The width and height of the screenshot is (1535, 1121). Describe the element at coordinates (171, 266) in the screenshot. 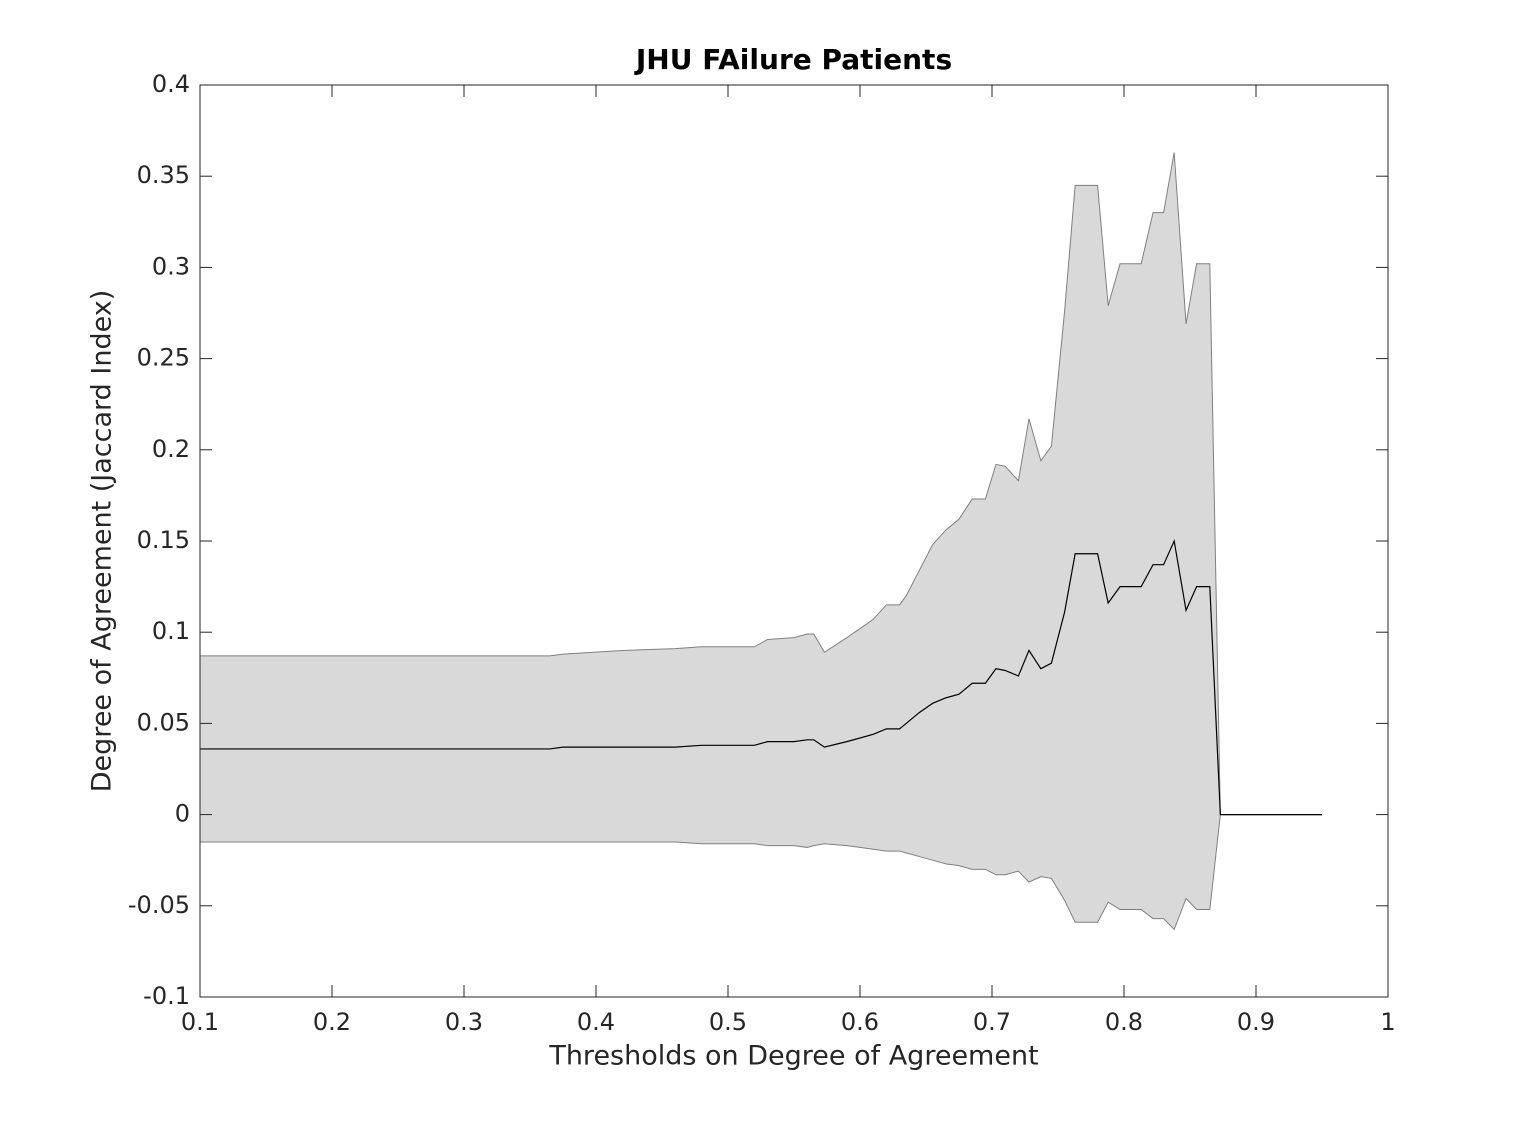

I see `y-tick-label: 0.3` at that location.